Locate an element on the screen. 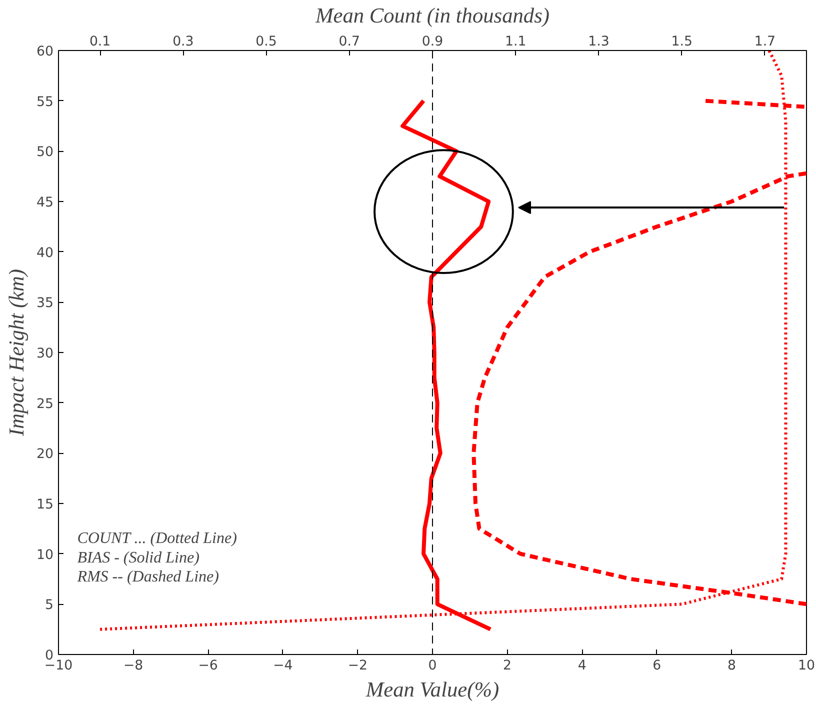  x2-tick-label: 1.1 is located at coordinates (515, 42).